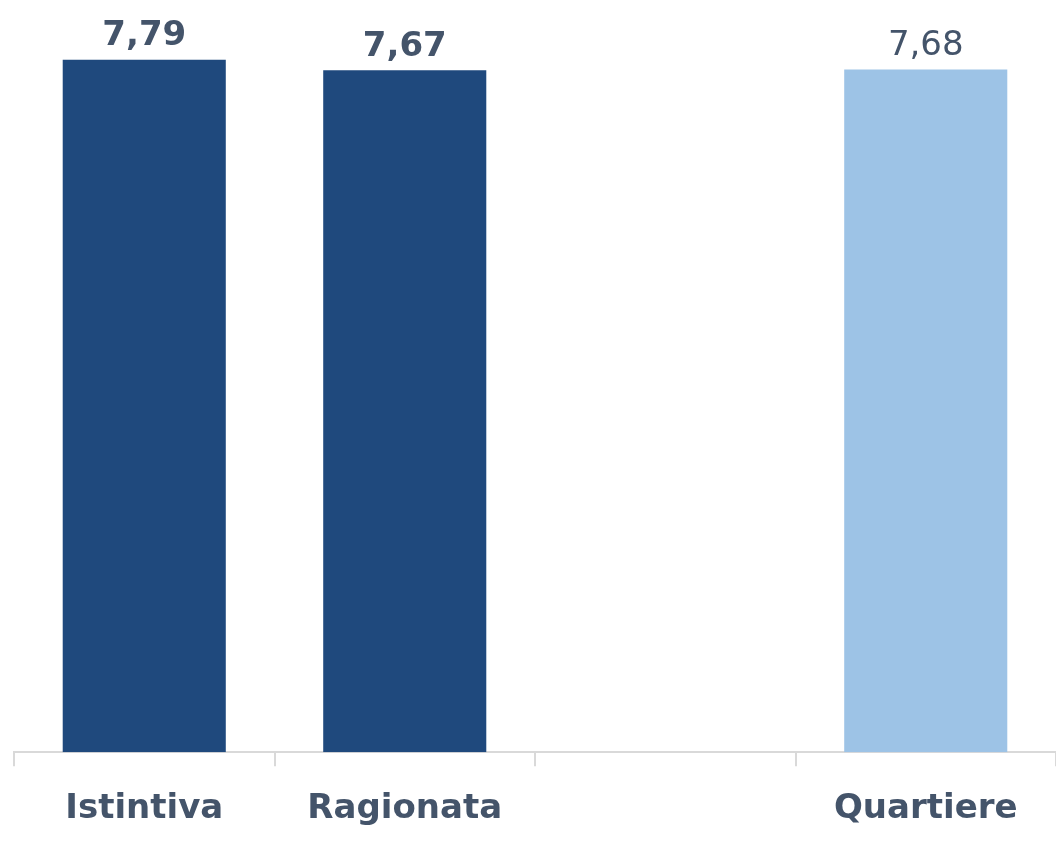 The image size is (1056, 855). What do you see at coordinates (144, 33) in the screenshot?
I see `data-label: 7,79` at bounding box center [144, 33].